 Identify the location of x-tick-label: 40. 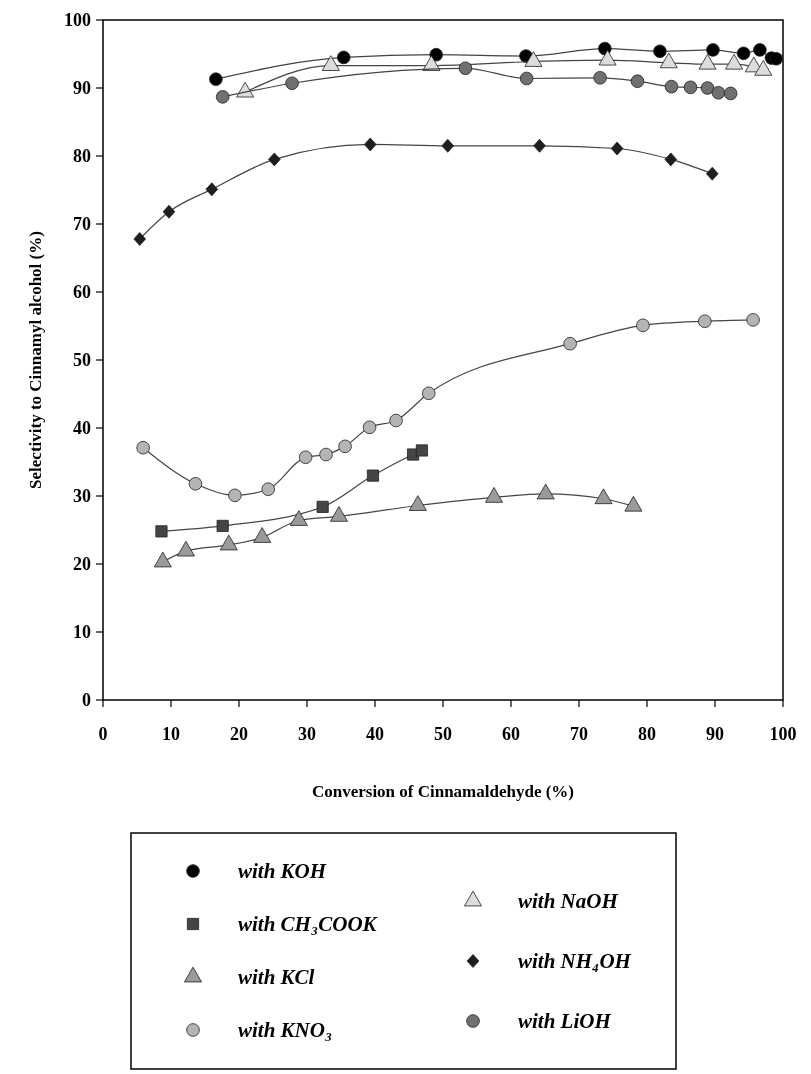
(375, 734).